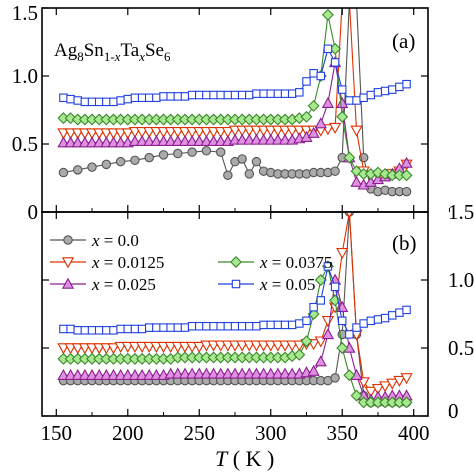 This screenshot has width=474, height=474. What do you see at coordinates (236, 262) in the screenshot?
I see `legend-marker` at bounding box center [236, 262].